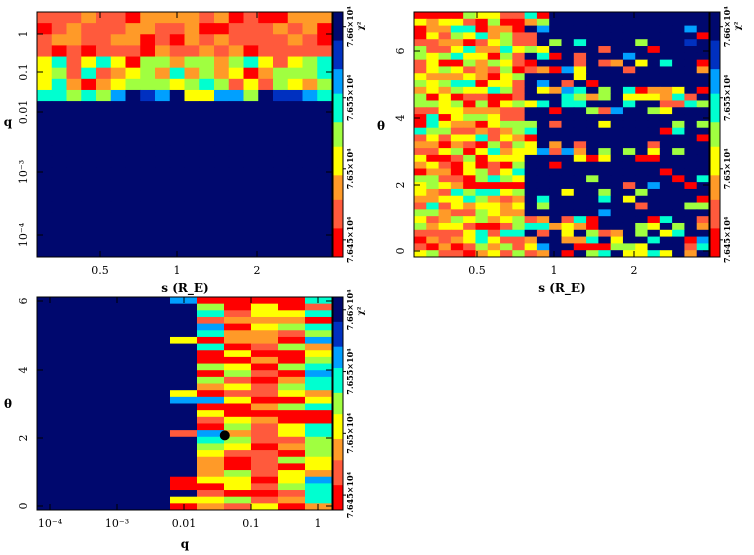 The image size is (754, 555). I want to click on colorbar-frame, so click(338, 134).